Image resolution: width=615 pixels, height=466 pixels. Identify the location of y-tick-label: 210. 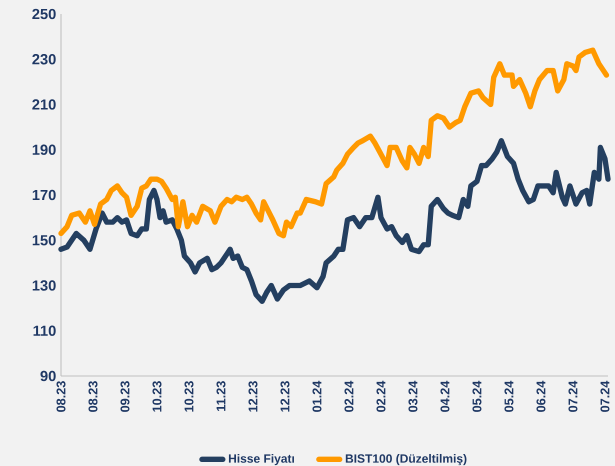
(44, 104).